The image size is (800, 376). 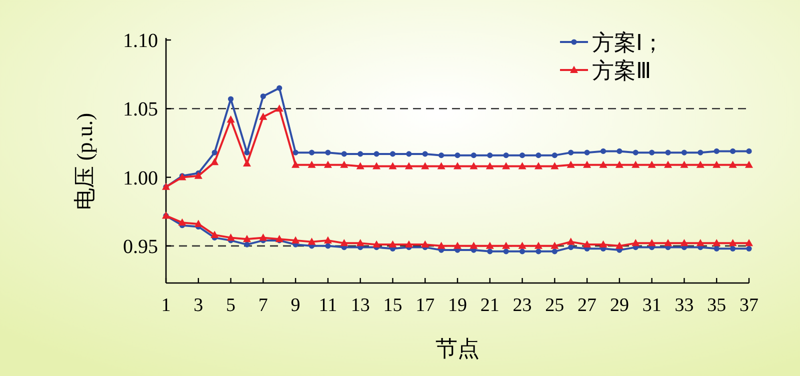 What do you see at coordinates (231, 305) in the screenshot?
I see `x-tick-label: 5` at bounding box center [231, 305].